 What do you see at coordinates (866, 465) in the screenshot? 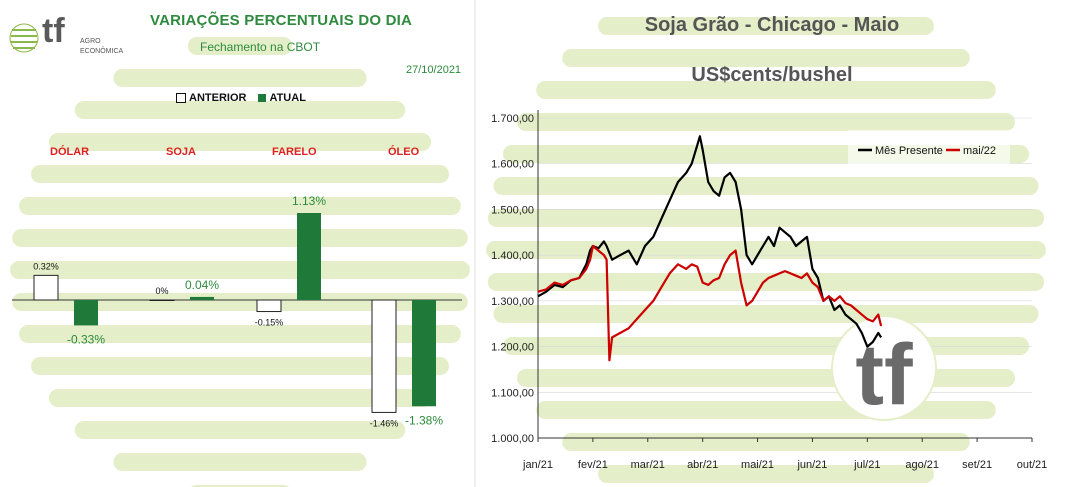
I see `x-tick-label: jul/21` at bounding box center [866, 465].